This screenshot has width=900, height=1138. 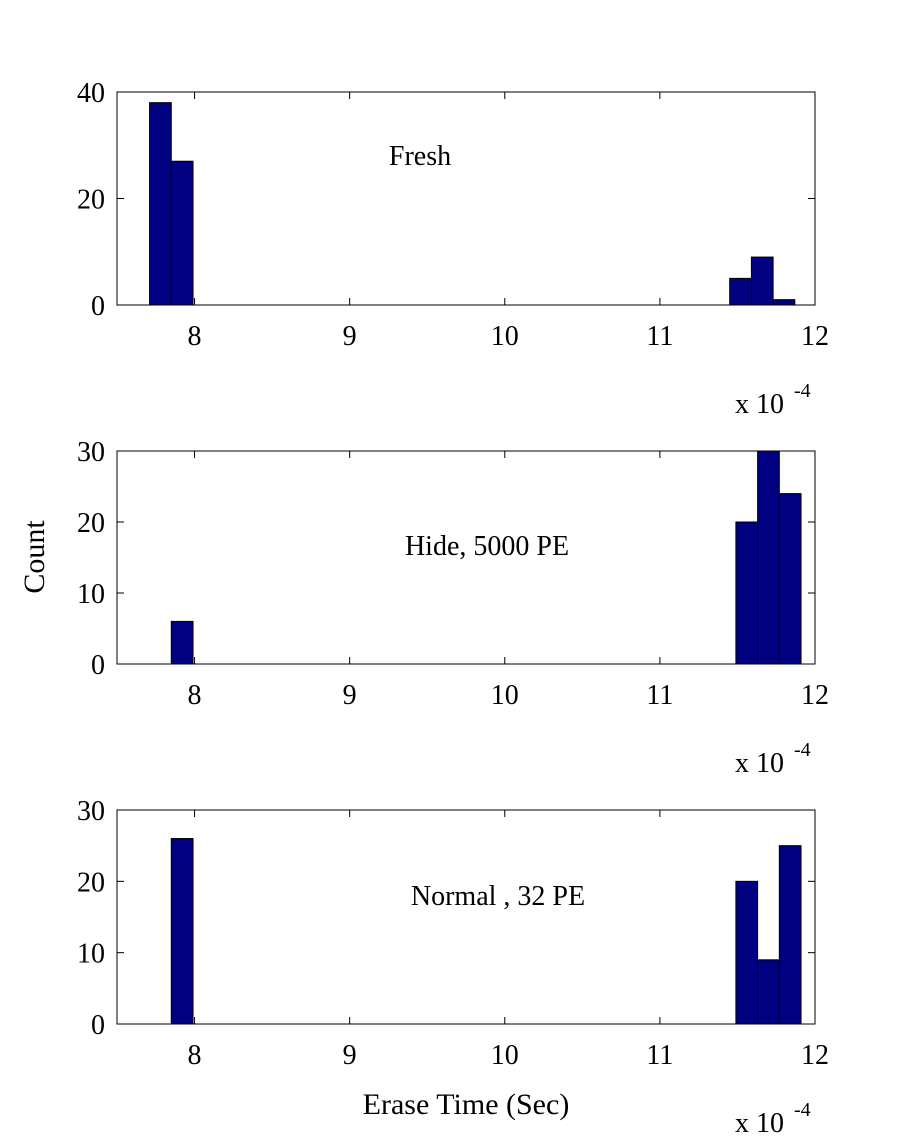 What do you see at coordinates (195, 1055) in the screenshot?
I see `panel-normal-xtick-label-0: 8` at bounding box center [195, 1055].